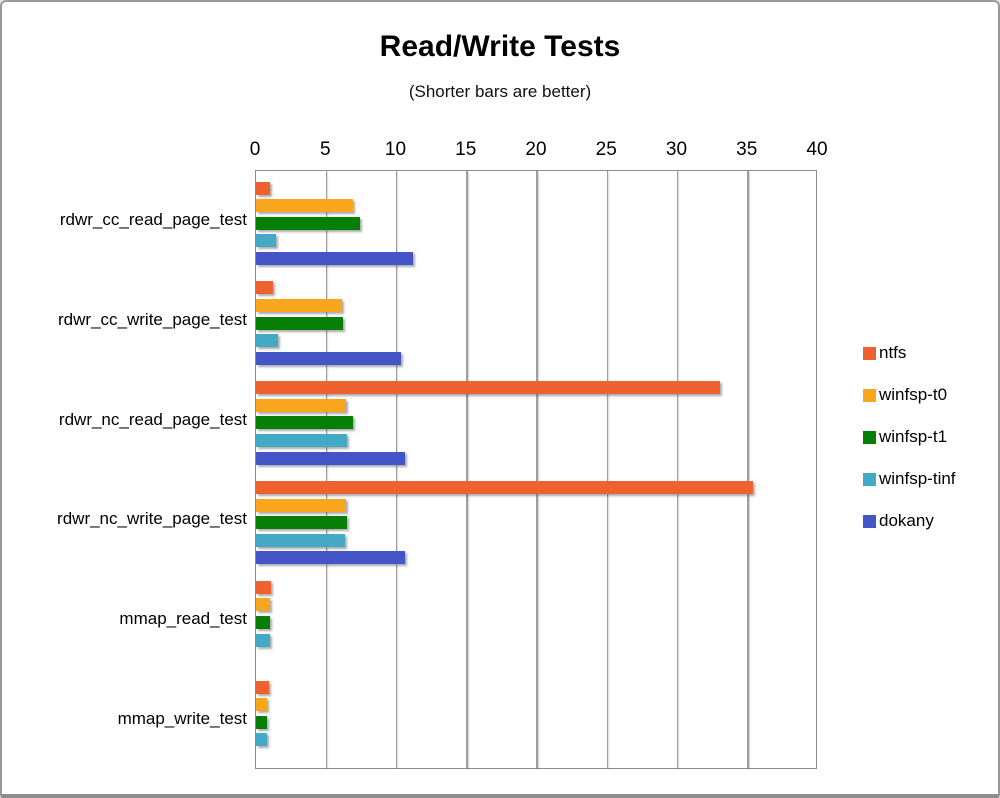 Image resolution: width=1000 pixels, height=798 pixels. What do you see at coordinates (913, 436) in the screenshot?
I see `legend-label: winfsp-t1` at bounding box center [913, 436].